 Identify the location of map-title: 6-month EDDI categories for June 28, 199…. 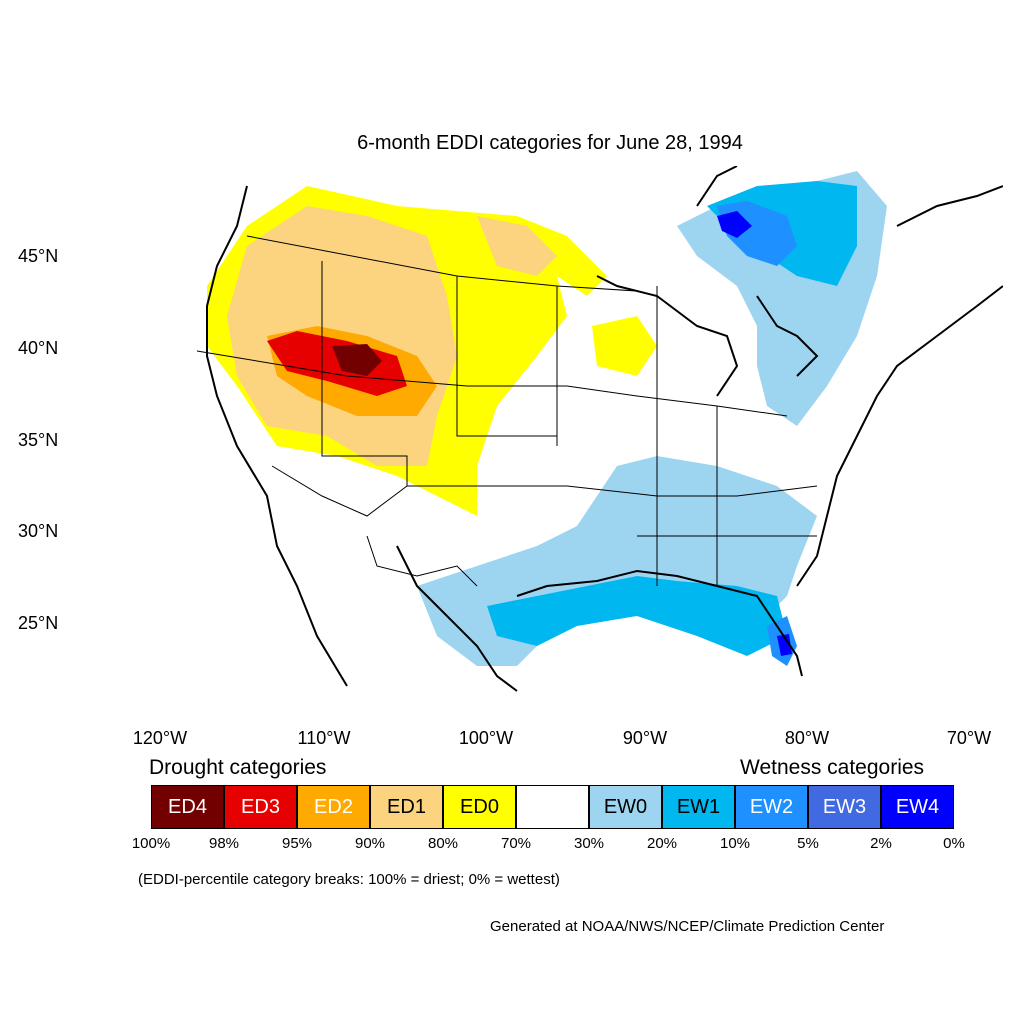
(550, 143).